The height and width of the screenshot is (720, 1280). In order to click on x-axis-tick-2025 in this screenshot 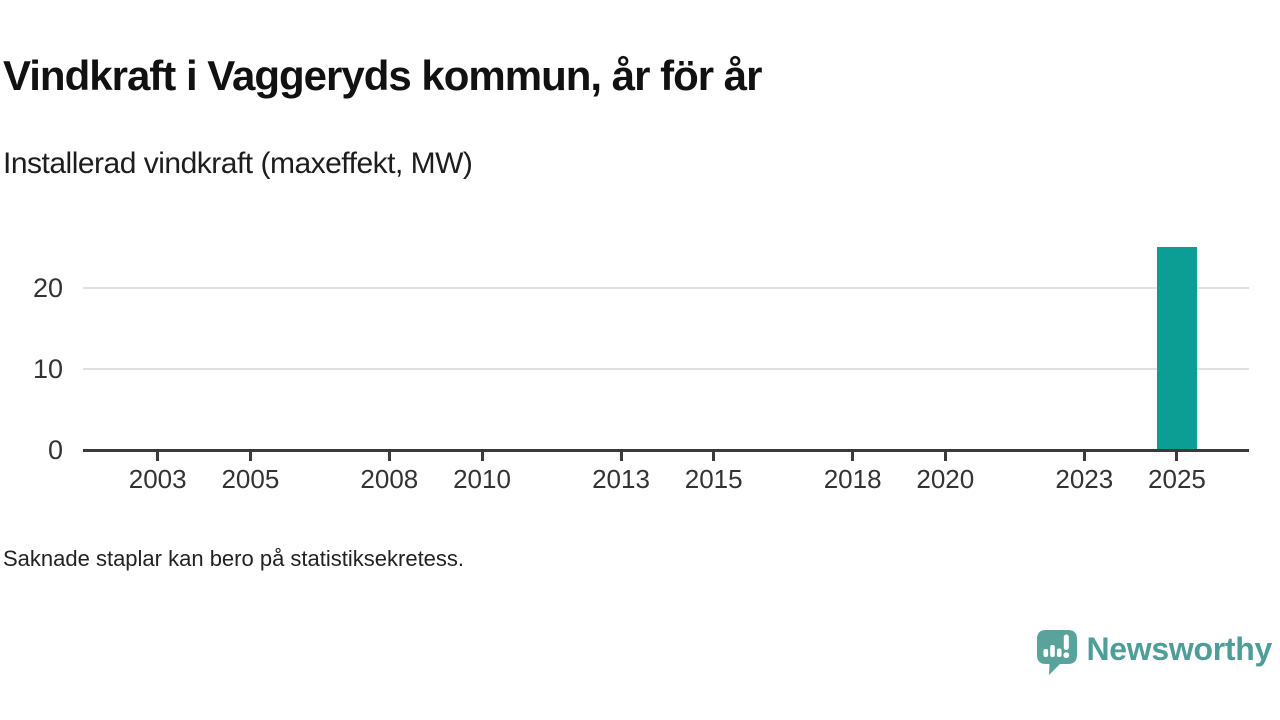, I will do `click(1177, 456)`.